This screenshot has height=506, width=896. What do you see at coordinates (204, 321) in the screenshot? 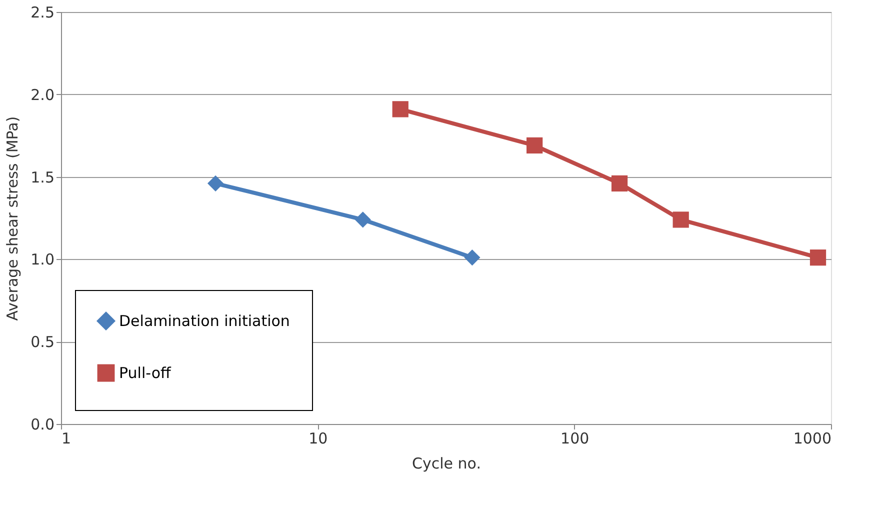
I see `legend-label: Delamination initiation` at bounding box center [204, 321].